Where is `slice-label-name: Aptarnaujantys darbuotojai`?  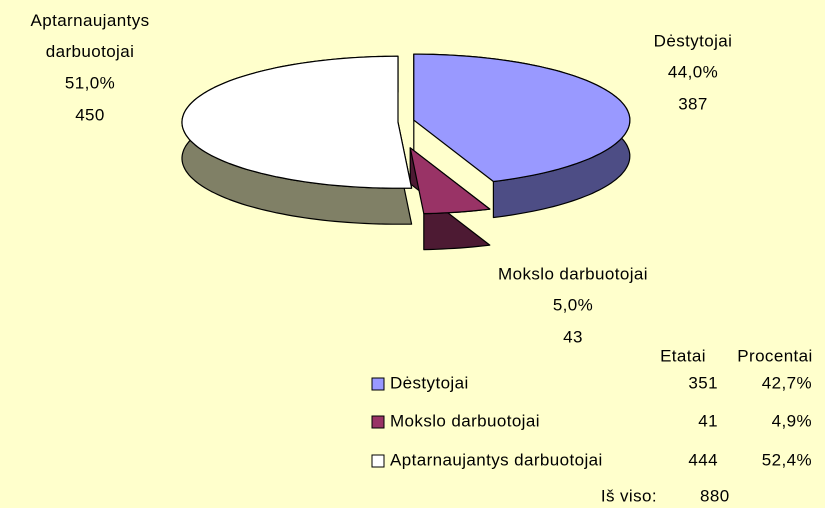
slice-label-name: Aptarnaujantys darbuotojai is located at coordinates (89, 36).